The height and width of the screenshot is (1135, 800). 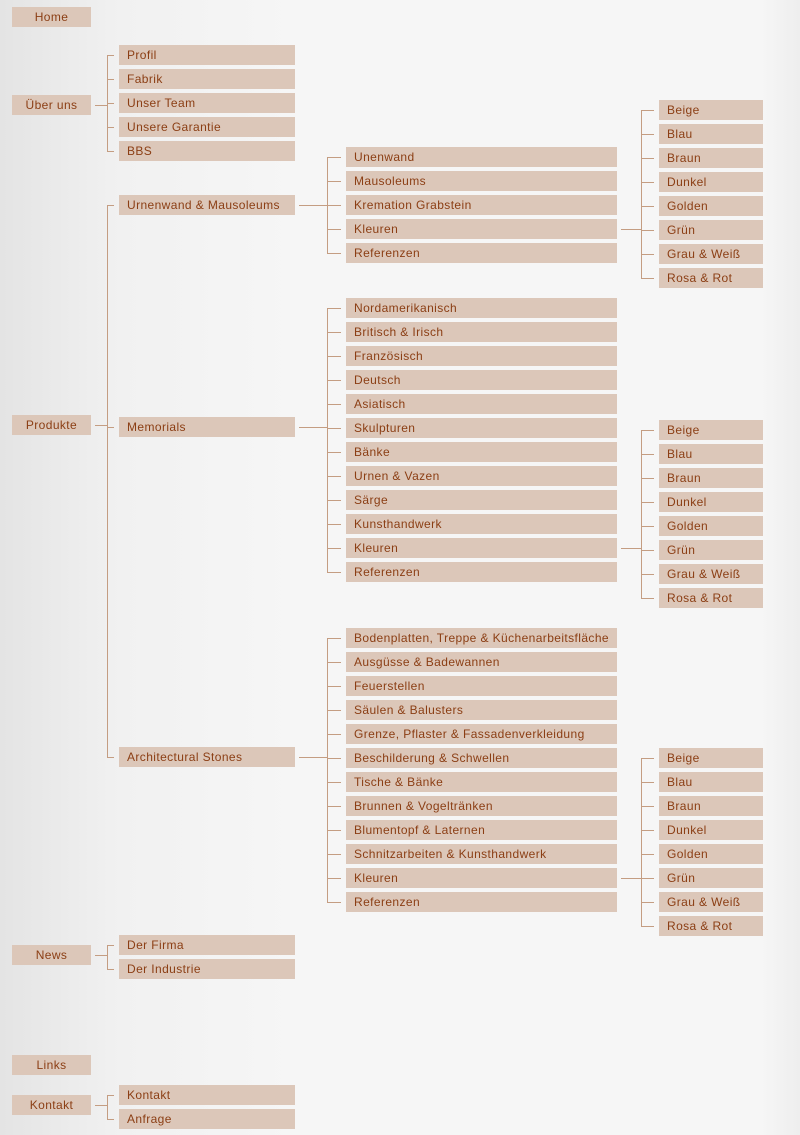 What do you see at coordinates (51, 1065) in the screenshot?
I see `nav-link-links: Links` at bounding box center [51, 1065].